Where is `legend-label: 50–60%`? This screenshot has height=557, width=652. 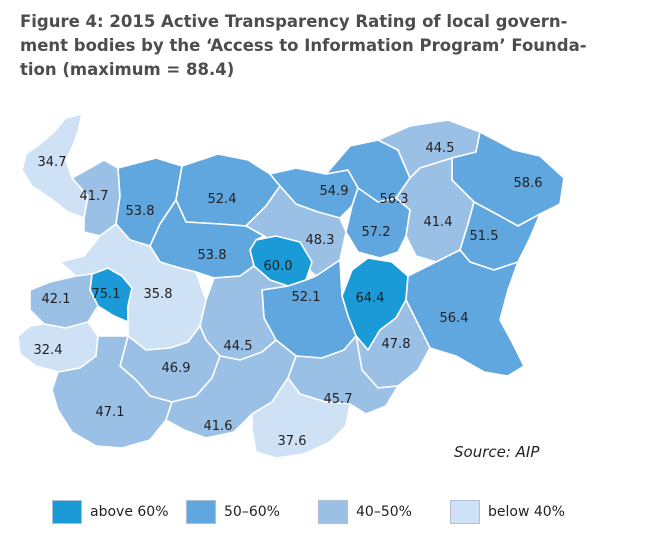
legend-label: 50–60% is located at coordinates (252, 512).